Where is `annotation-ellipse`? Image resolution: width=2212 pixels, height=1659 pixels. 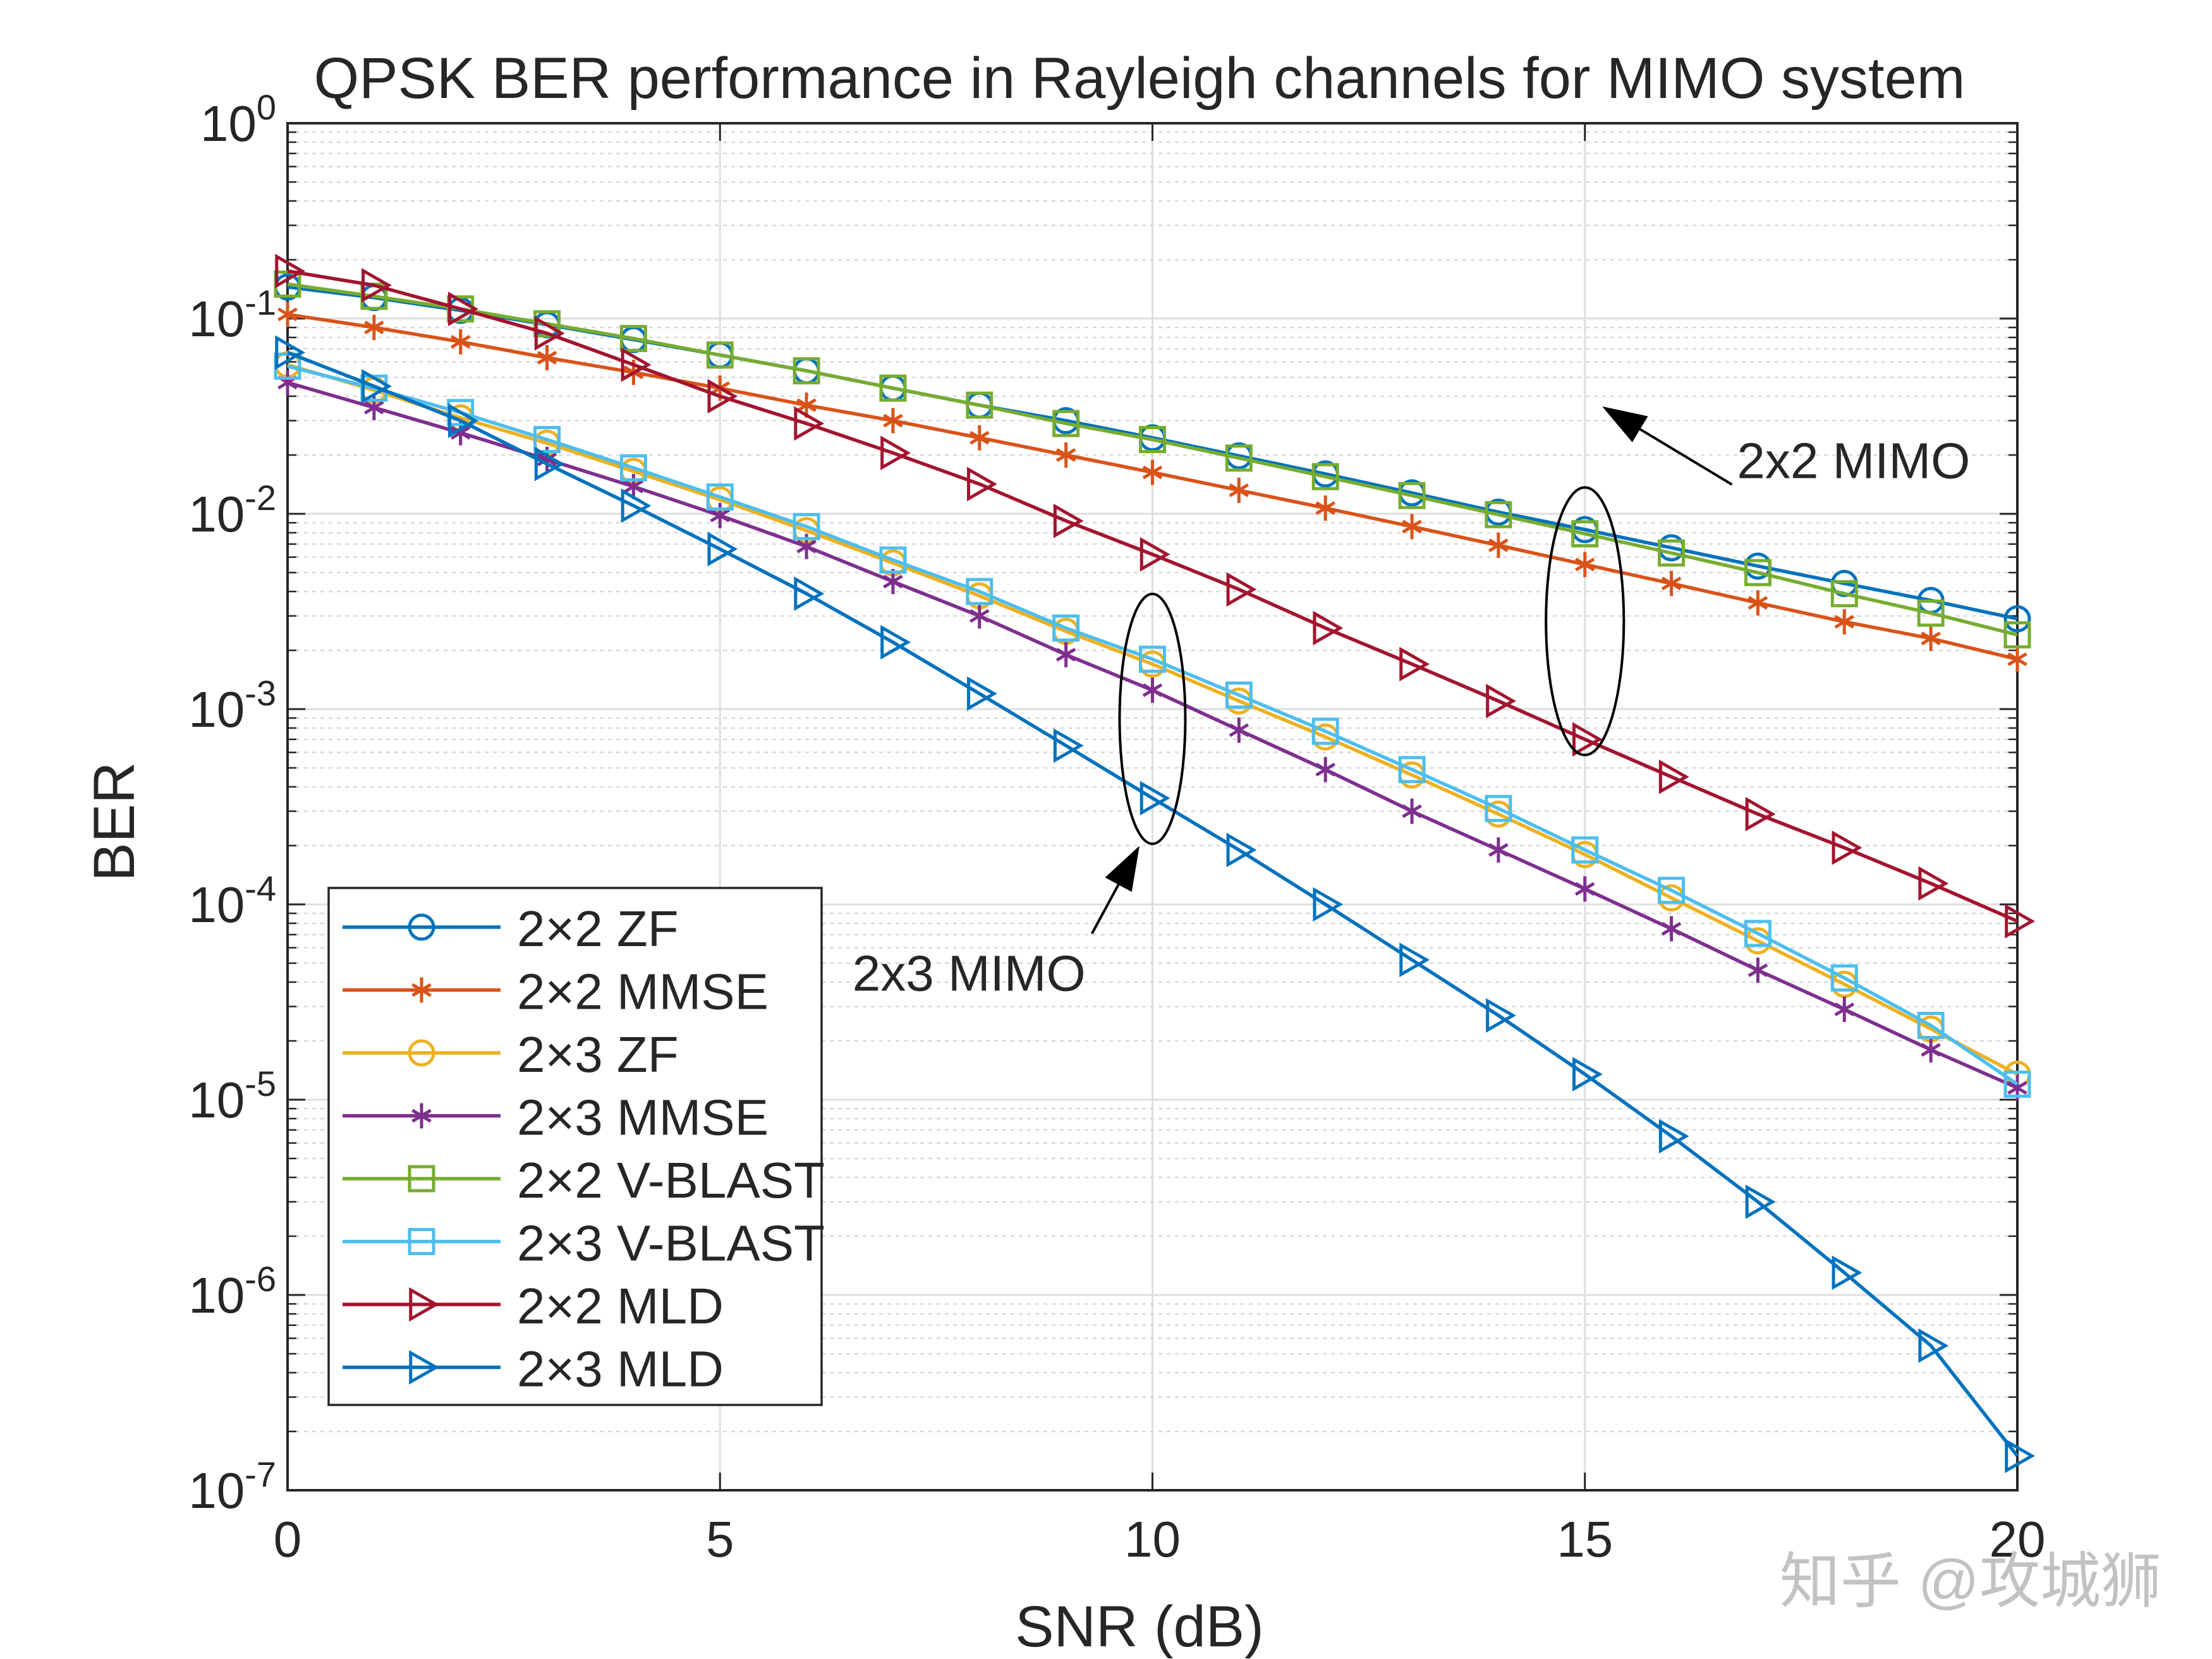
annotation-ellipse is located at coordinates (1585, 621).